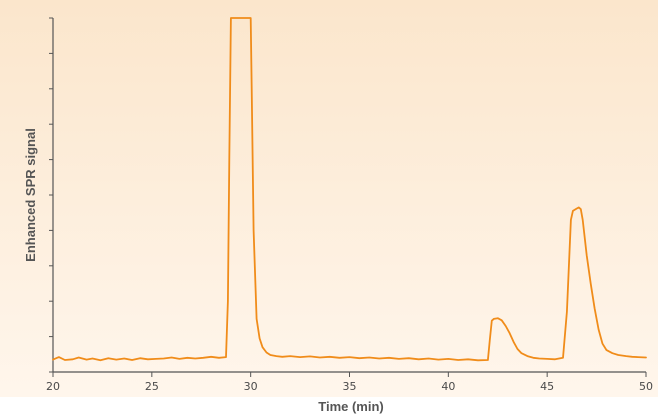  I want to click on x-tick-label: 30, so click(251, 386).